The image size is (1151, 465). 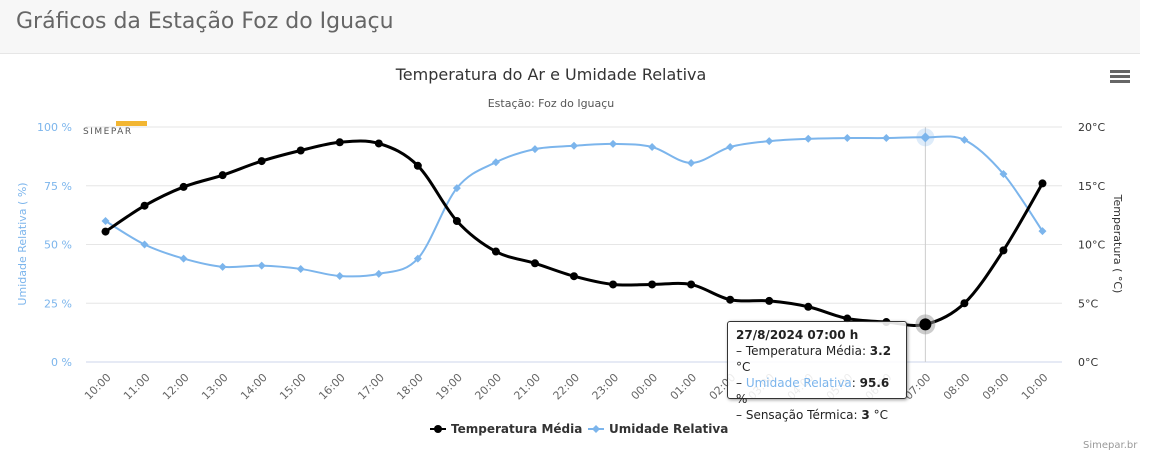 What do you see at coordinates (137, 387) in the screenshot?
I see `x-tick-label: 11:00` at bounding box center [137, 387].